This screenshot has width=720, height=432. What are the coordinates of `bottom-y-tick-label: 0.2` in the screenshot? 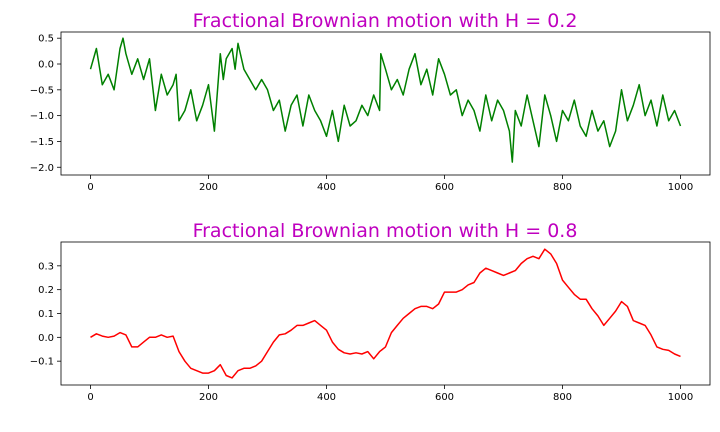 It's located at (46, 290).